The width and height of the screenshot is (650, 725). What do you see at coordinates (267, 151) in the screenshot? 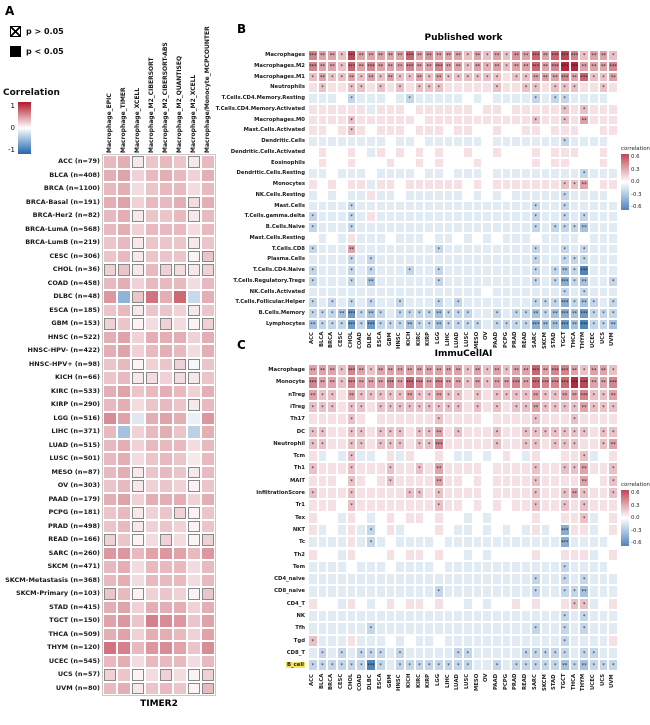
I see `row-label-text: Dendritic.Cells.Activated` at bounding box center [267, 151].